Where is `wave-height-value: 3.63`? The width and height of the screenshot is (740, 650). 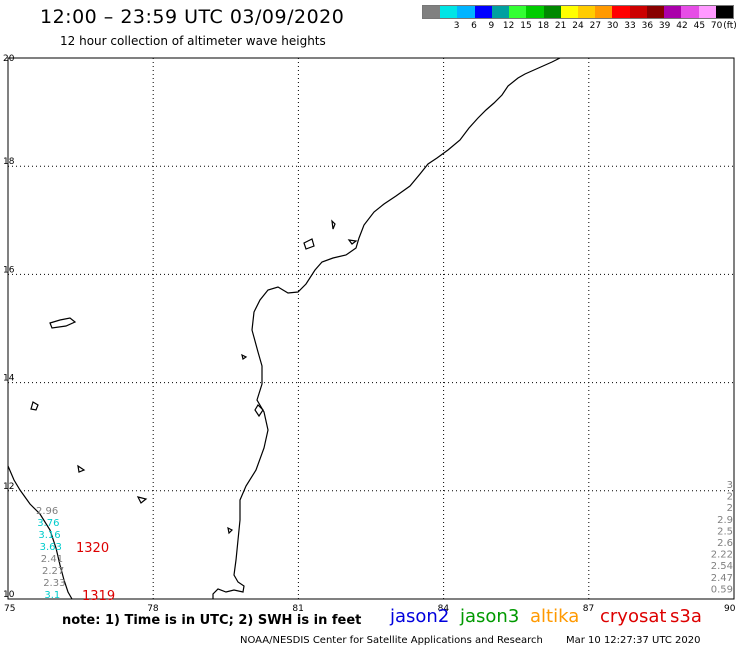 wave-height-value: 3.63 is located at coordinates (51, 547).